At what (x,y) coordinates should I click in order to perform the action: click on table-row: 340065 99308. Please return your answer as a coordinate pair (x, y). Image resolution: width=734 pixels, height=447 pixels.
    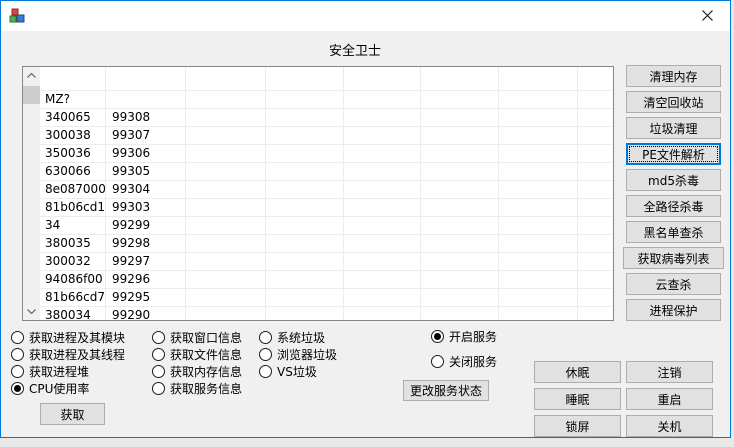
    Looking at the image, I should click on (326, 118).